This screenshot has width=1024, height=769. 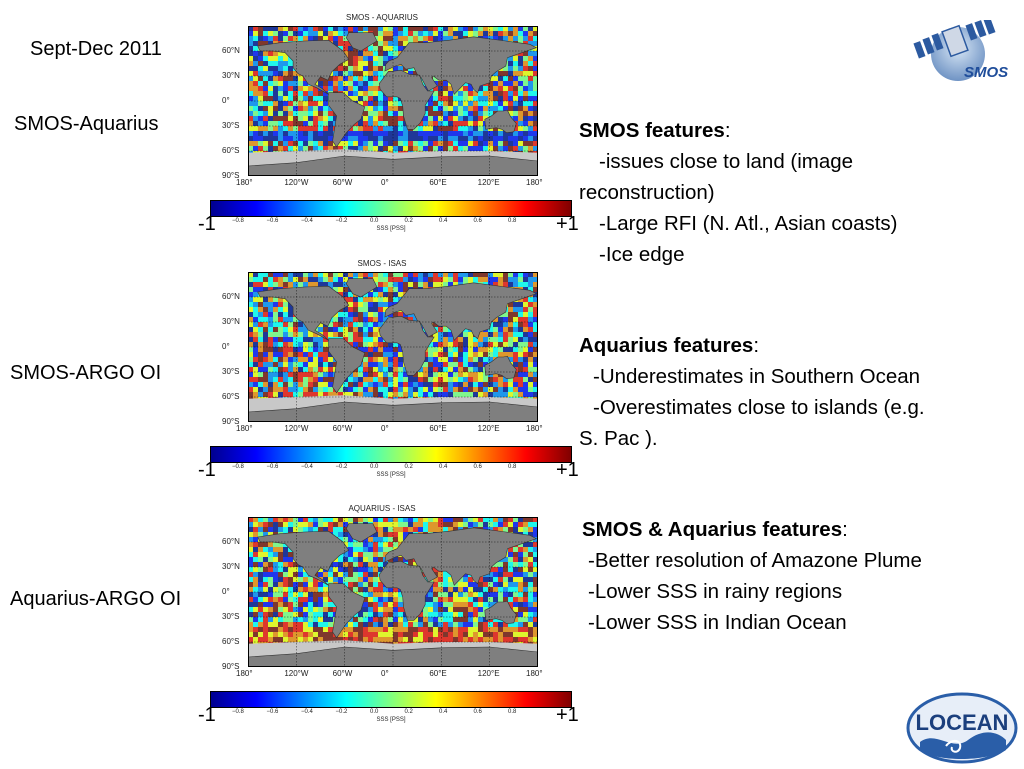 I want to click on smos-feature-item: -Ice edge, so click(x=799, y=254).